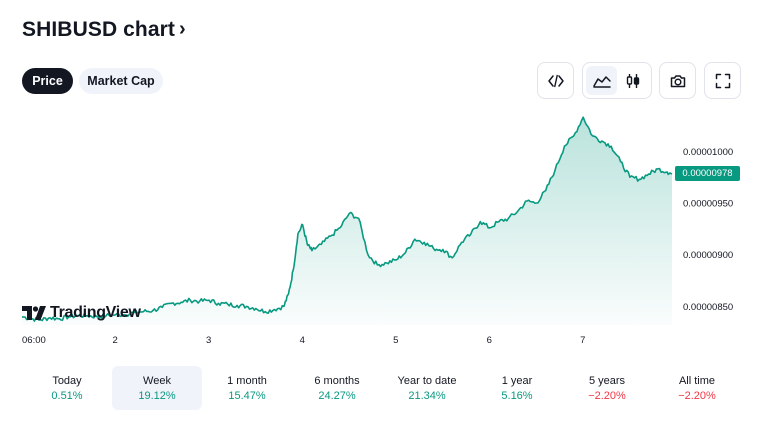 Image resolution: width=768 pixels, height=432 pixels. What do you see at coordinates (115, 340) in the screenshot?
I see `x-tick-label: 2` at bounding box center [115, 340].